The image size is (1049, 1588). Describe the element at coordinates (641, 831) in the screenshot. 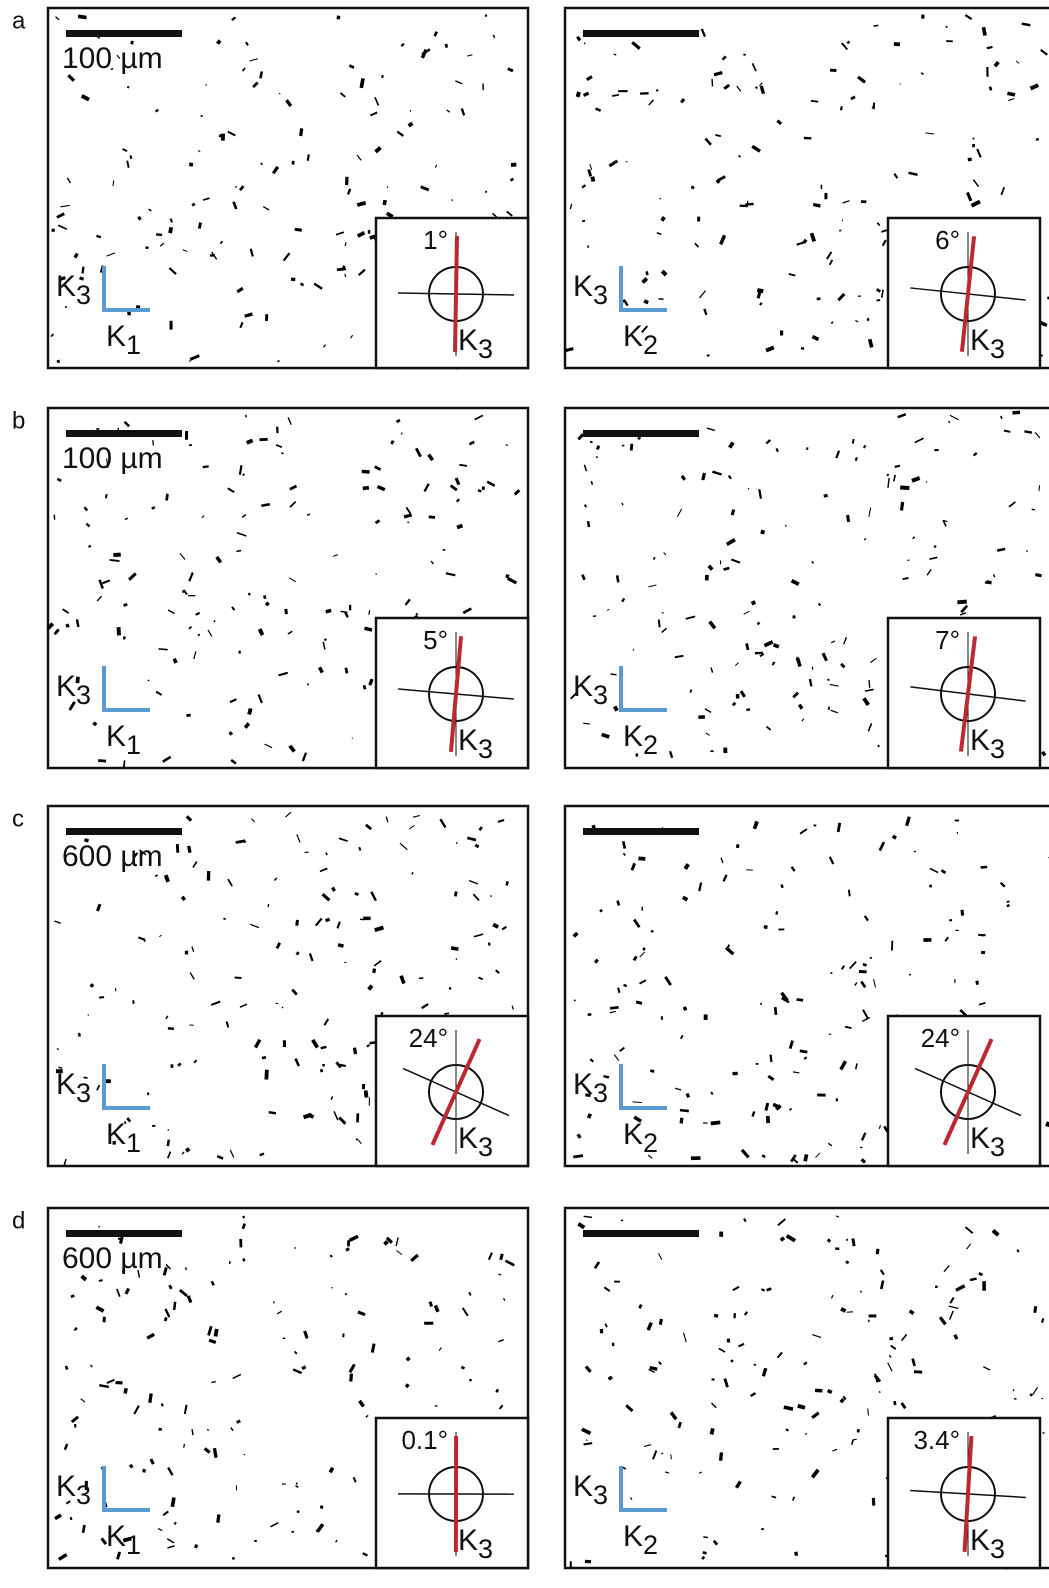

I see `scale-bar` at that location.